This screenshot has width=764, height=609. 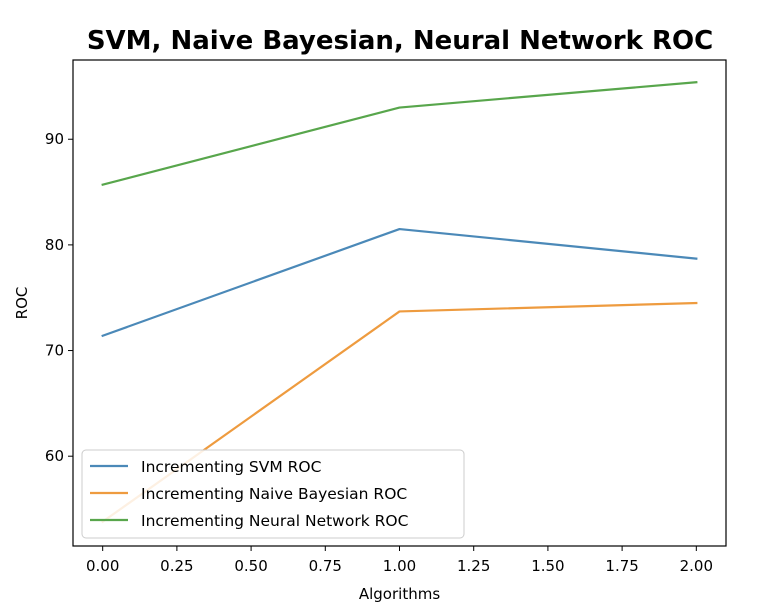 What do you see at coordinates (399, 594) in the screenshot?
I see `x-axis-label: Algorithms` at bounding box center [399, 594].